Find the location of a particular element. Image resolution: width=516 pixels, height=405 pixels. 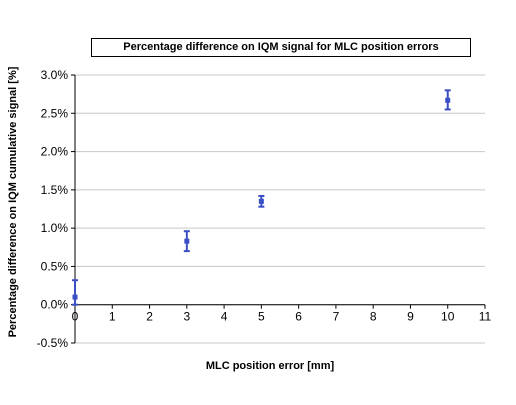

x-tick-label: 0 is located at coordinates (75, 317).